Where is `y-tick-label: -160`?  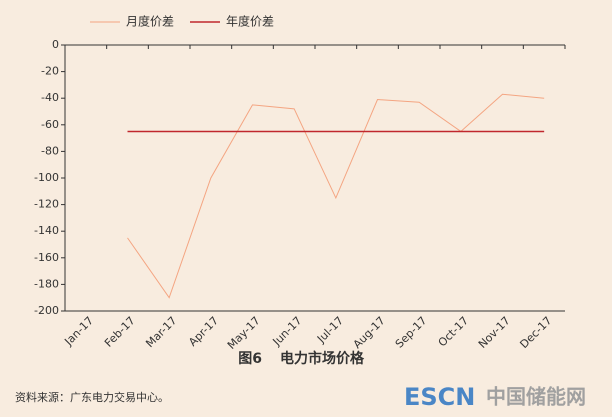
y-tick-label: -160 is located at coordinates (46, 257).